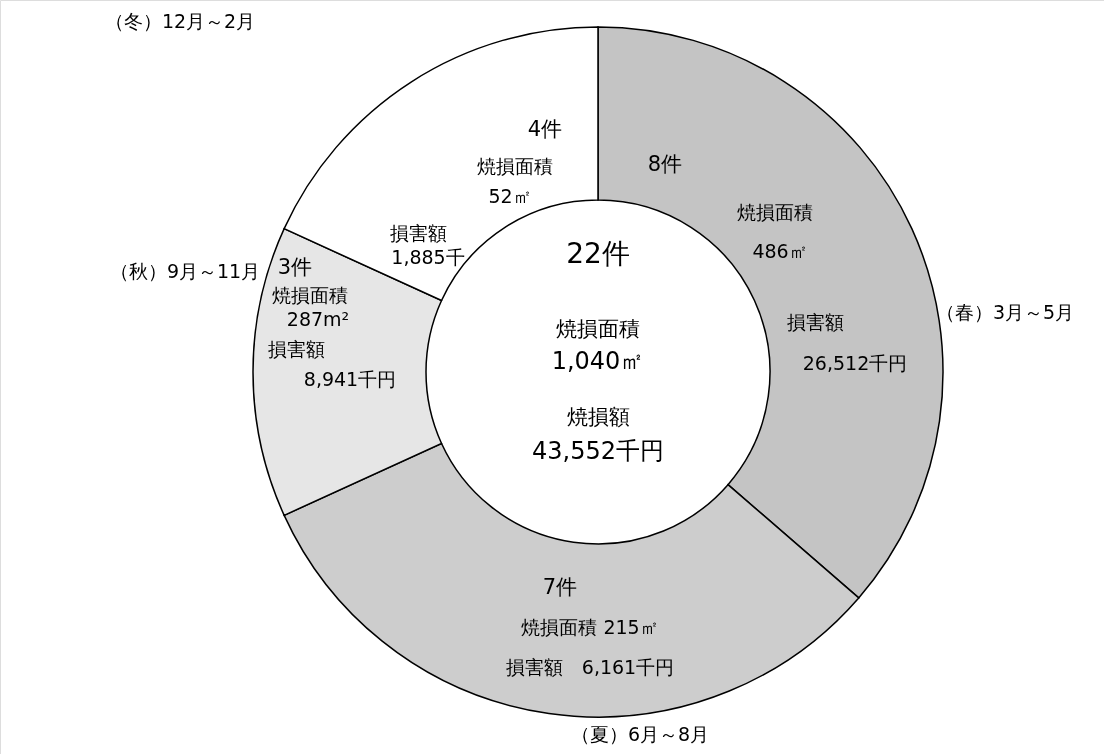 The width and height of the screenshot is (1104, 754). I want to click on text: 1,885千, so click(428, 257).